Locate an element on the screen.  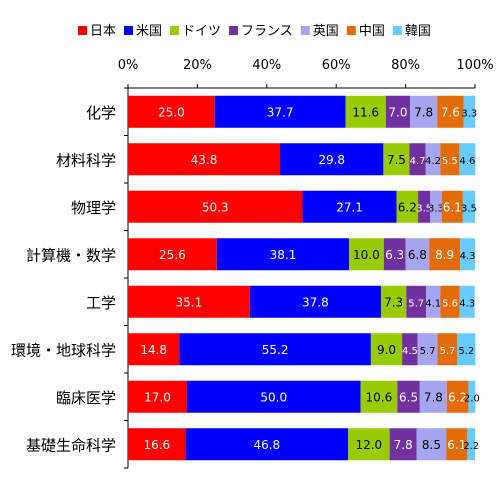
bar-value-label: 5.6 is located at coordinates (450, 303).